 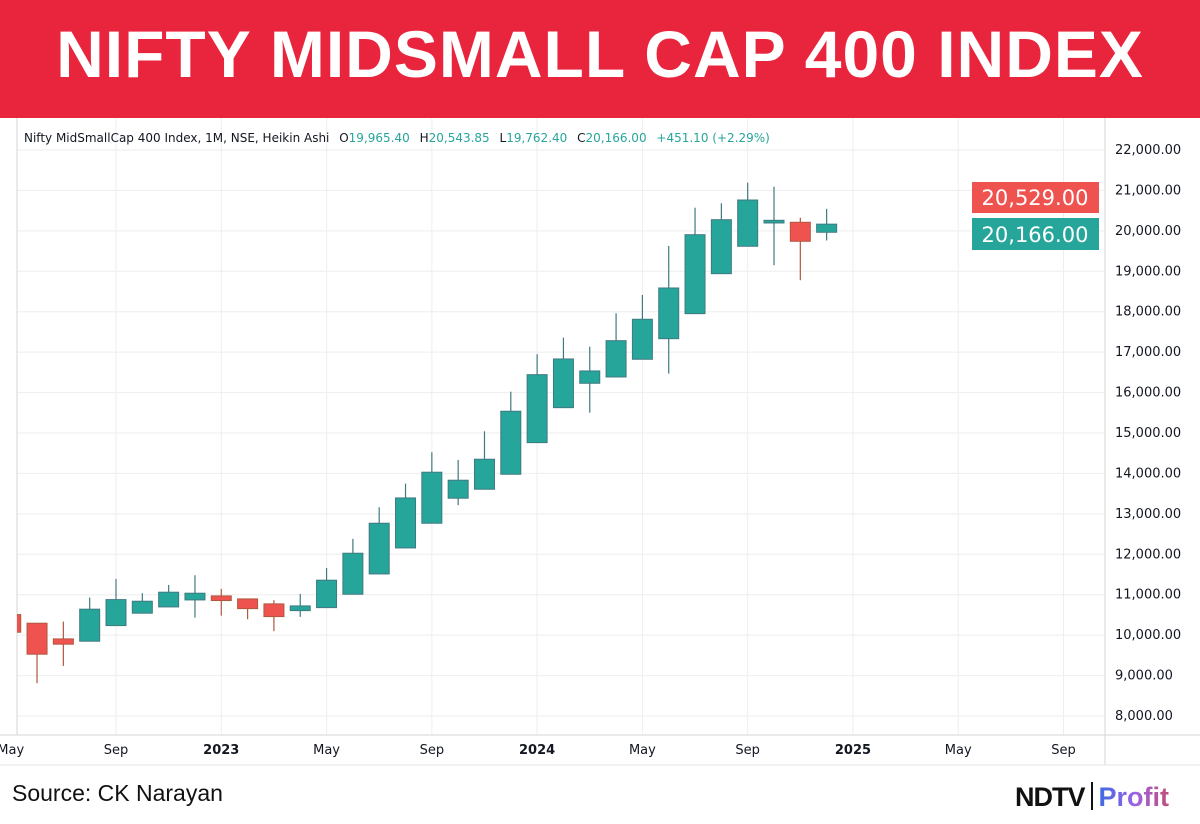 I want to click on y-tick-label: 15,000.00, so click(x=1148, y=433).